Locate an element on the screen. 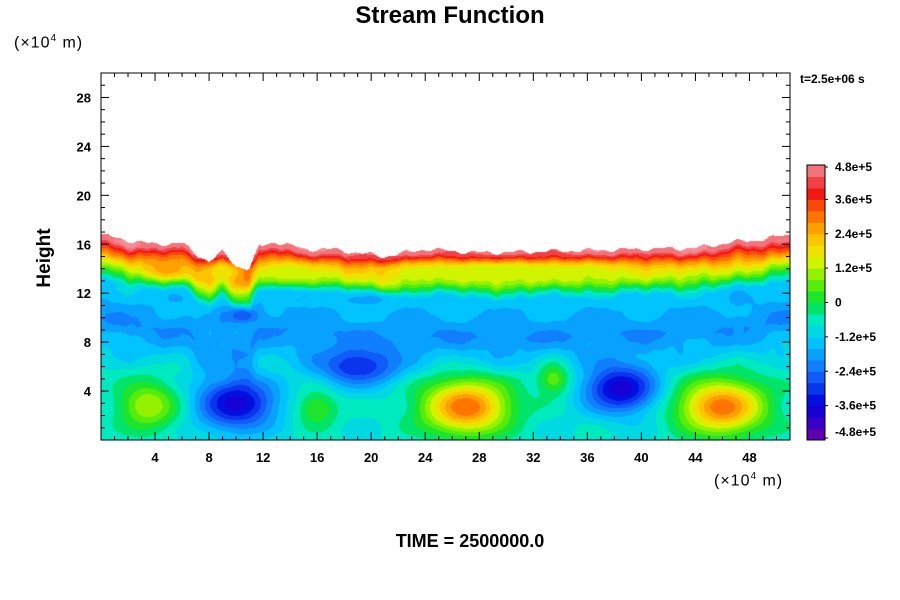 This screenshot has width=900, height=600. y-axis-unit: (×104 m) is located at coordinates (49, 42).